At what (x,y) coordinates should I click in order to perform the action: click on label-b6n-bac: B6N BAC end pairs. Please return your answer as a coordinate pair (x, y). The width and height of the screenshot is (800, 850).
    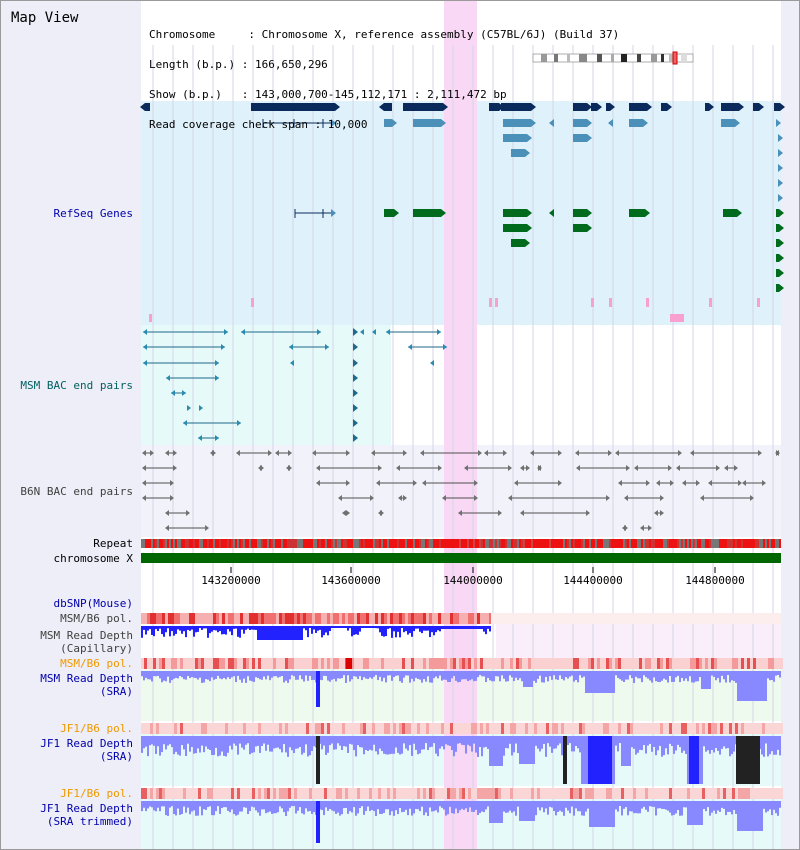
    Looking at the image, I should click on (76, 491).